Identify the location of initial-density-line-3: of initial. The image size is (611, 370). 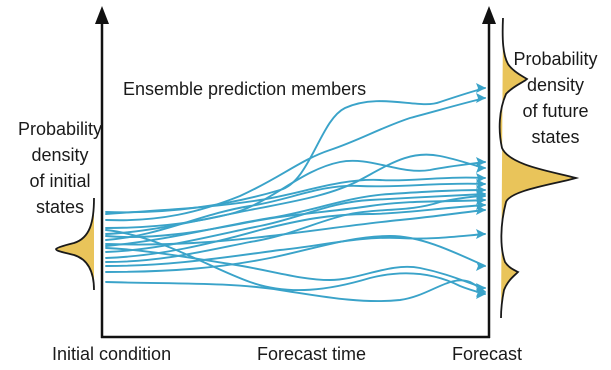
(60, 181).